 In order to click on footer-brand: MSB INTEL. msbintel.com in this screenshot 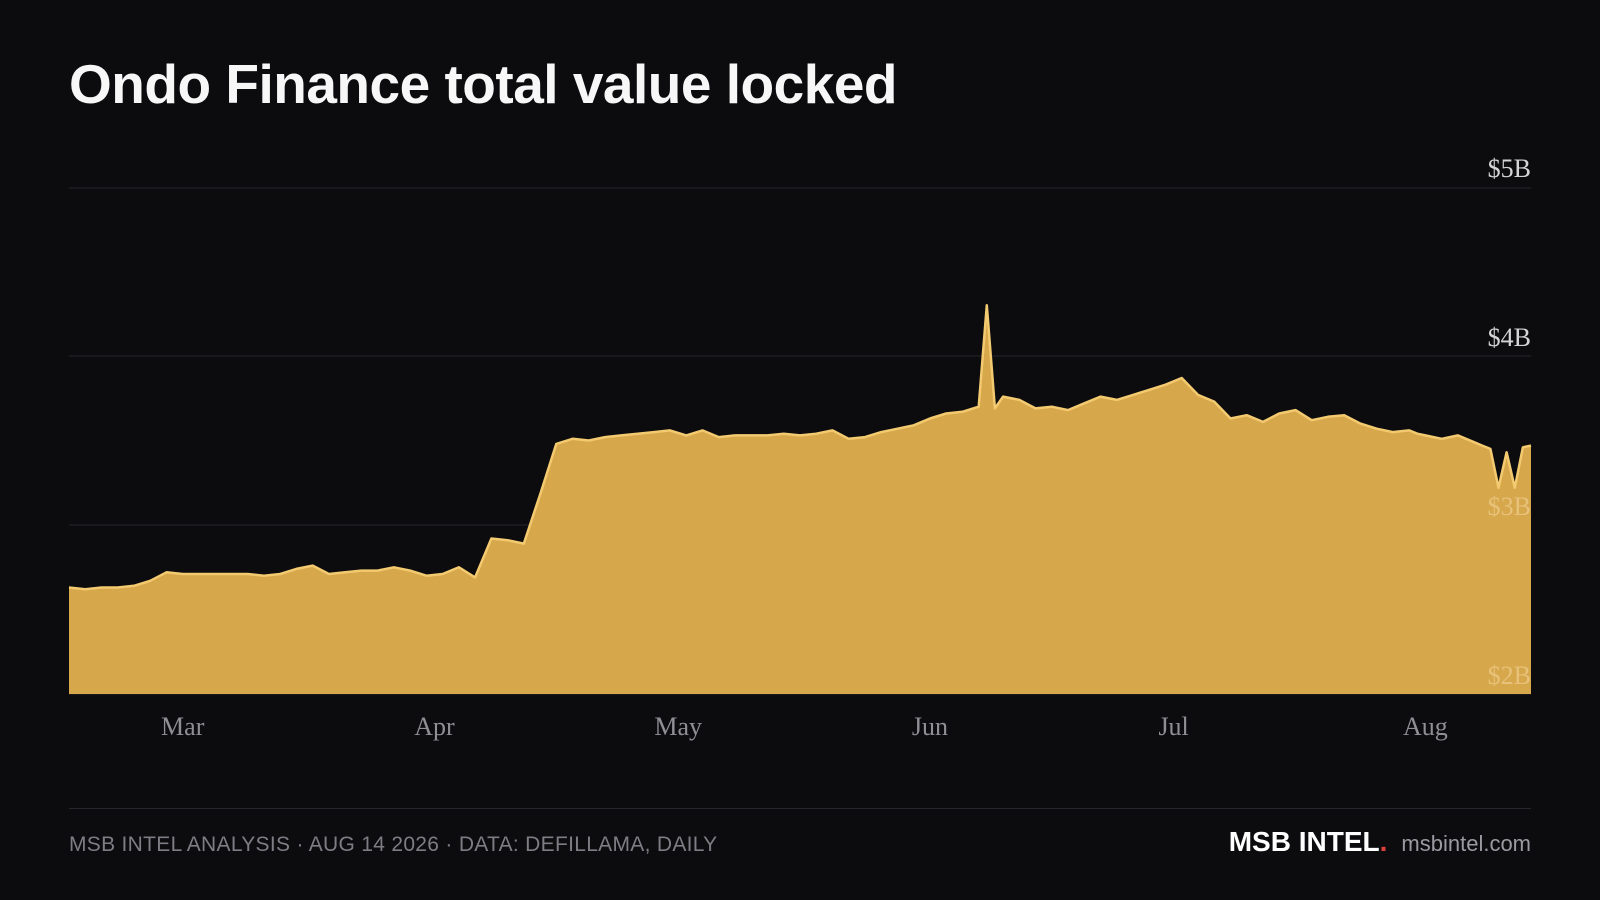, I will do `click(1380, 842)`.